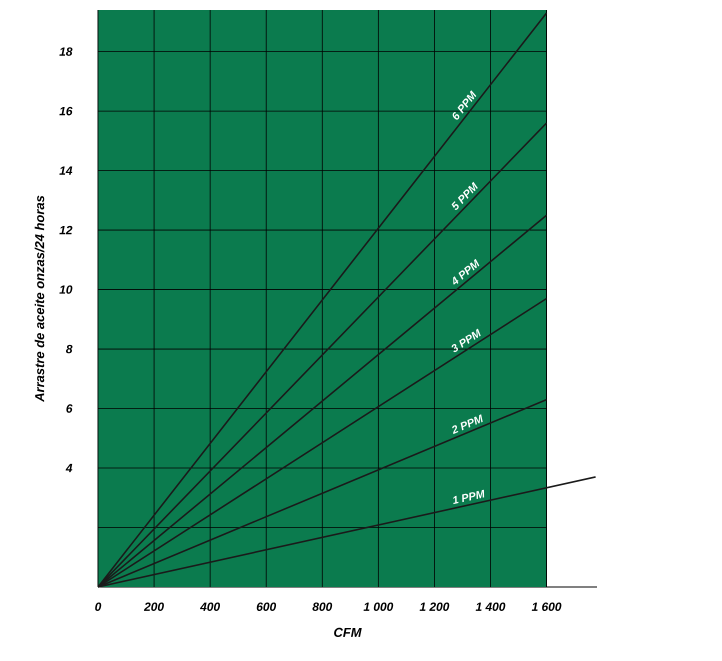 This screenshot has height=661, width=722. I want to click on text: 2 PPM, so click(467, 424).